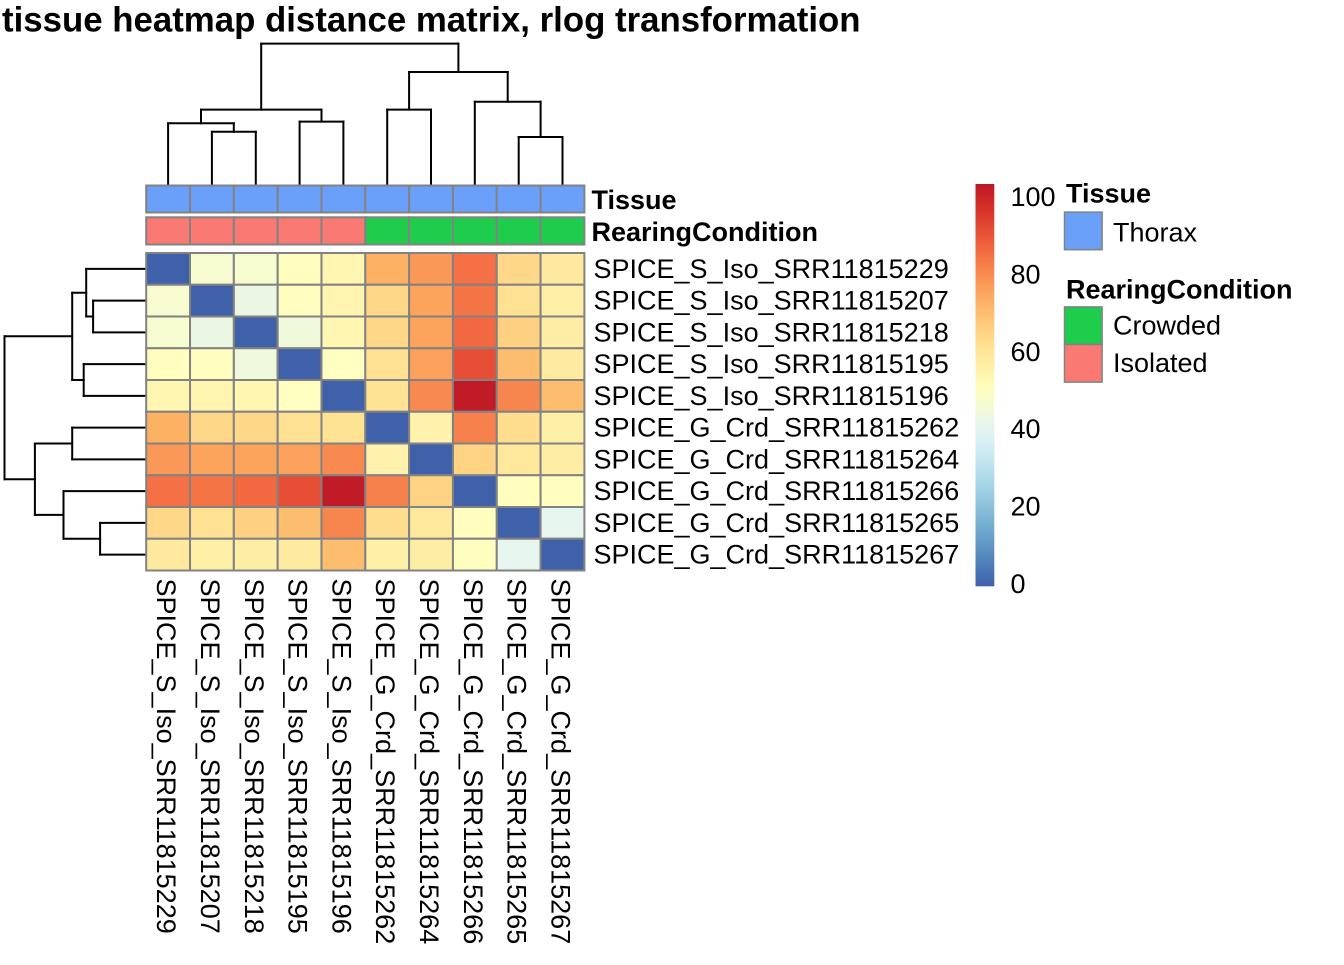 The image size is (1344, 965). I want to click on svg-text: 100, so click(1033, 197).